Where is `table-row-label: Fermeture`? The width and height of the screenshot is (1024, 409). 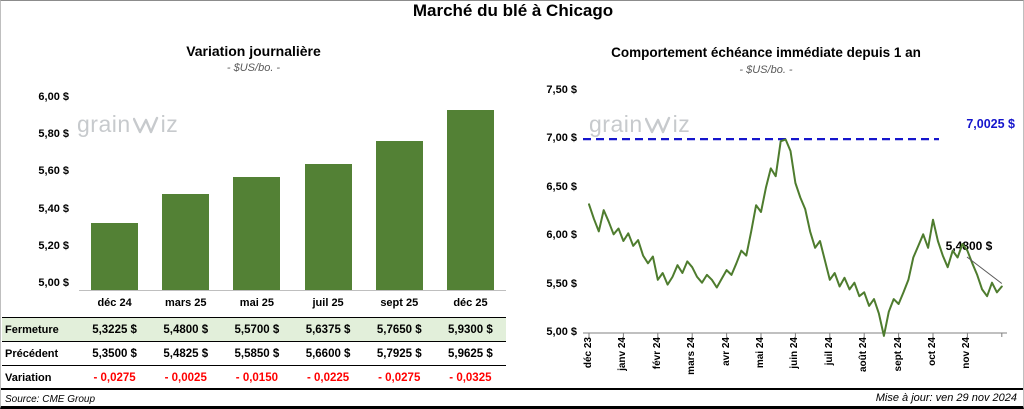 table-row-label: Fermeture is located at coordinates (32, 329).